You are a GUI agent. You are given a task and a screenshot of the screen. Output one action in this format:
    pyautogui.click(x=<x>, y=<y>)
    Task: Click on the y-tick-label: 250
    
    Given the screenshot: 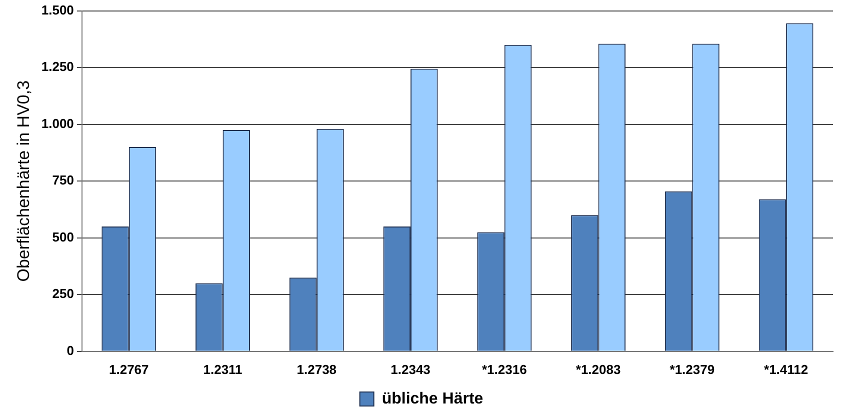 What is the action you would take?
    pyautogui.click(x=63, y=294)
    